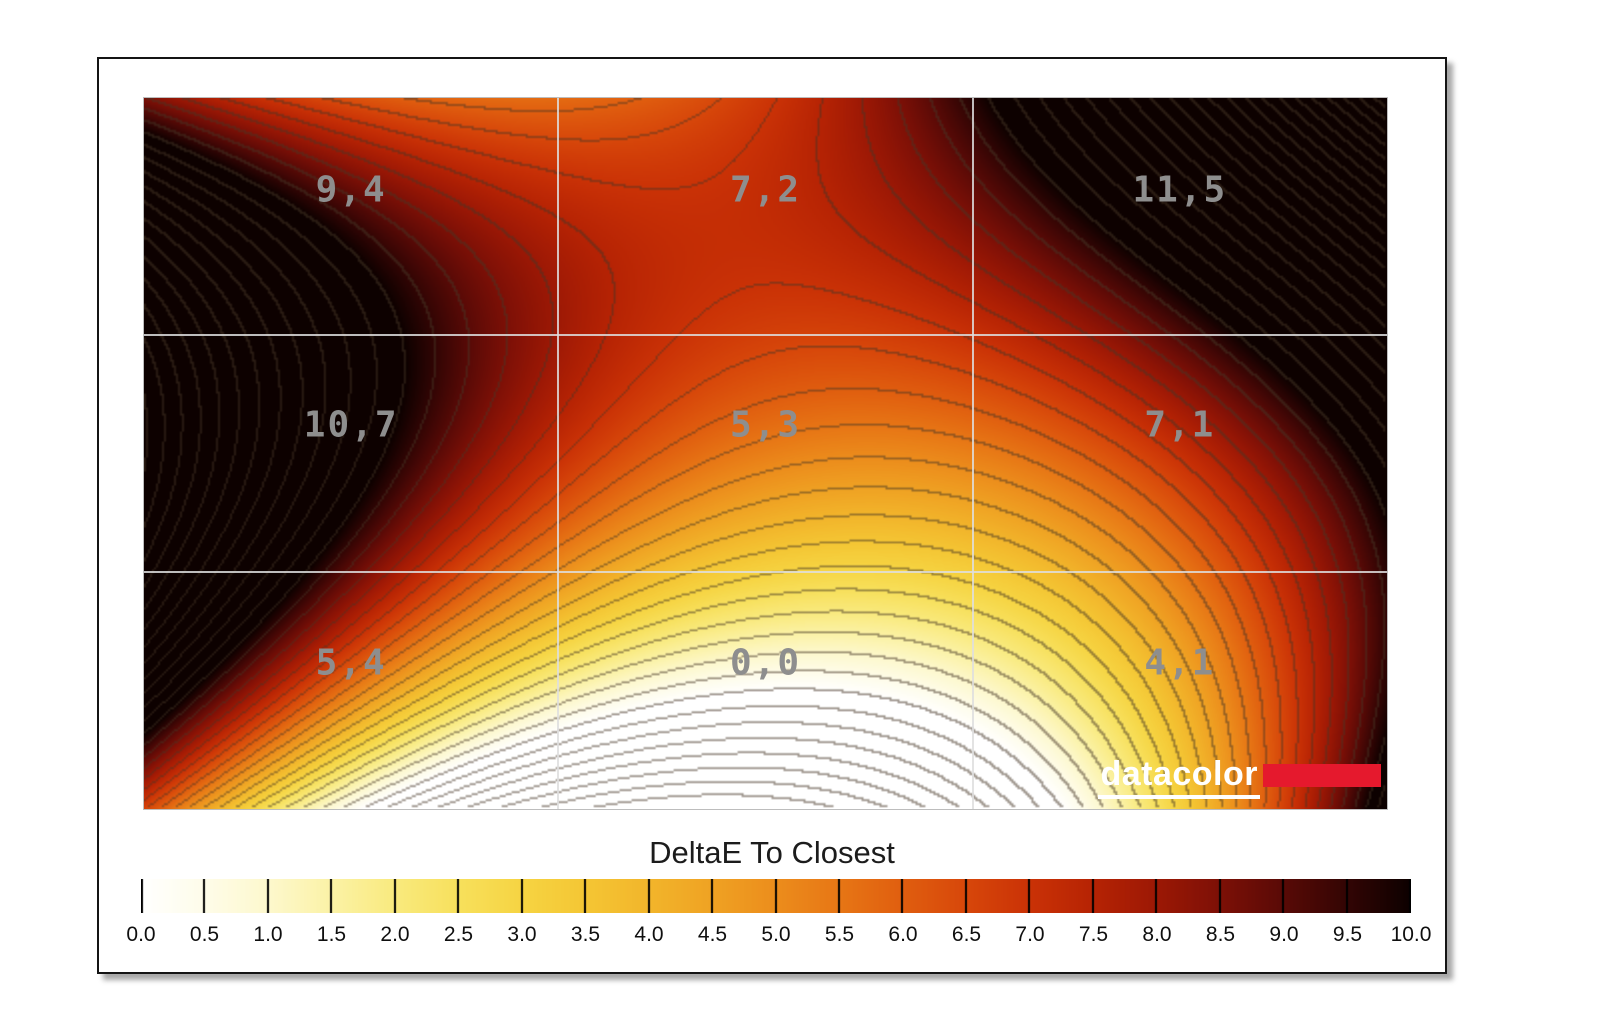 The width and height of the screenshot is (1600, 1014). What do you see at coordinates (351, 190) in the screenshot?
I see `cell-value-label: 9,4` at bounding box center [351, 190].